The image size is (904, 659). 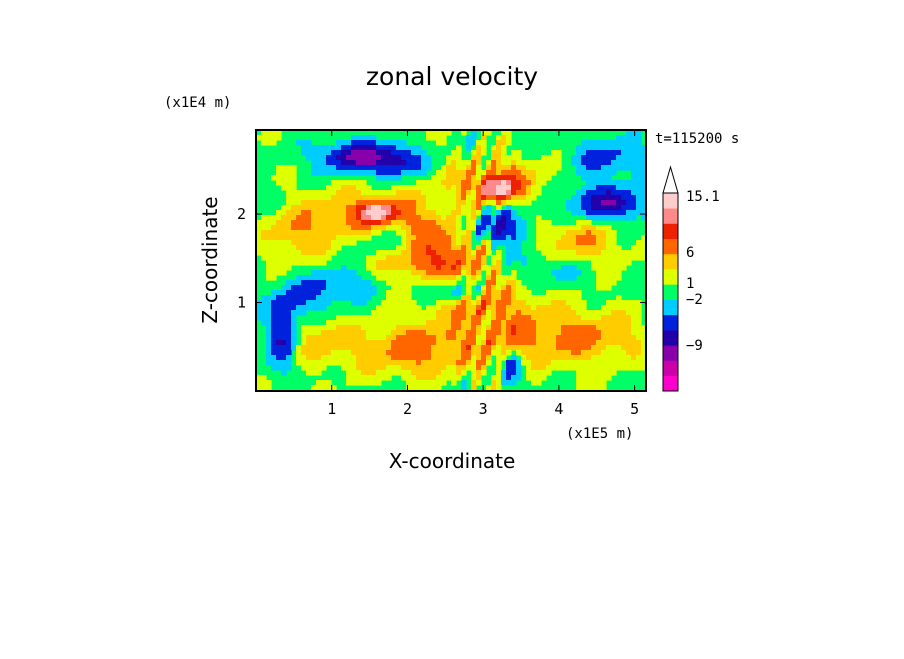 What do you see at coordinates (452, 76) in the screenshot?
I see `chart-title: zonal velocity` at bounding box center [452, 76].